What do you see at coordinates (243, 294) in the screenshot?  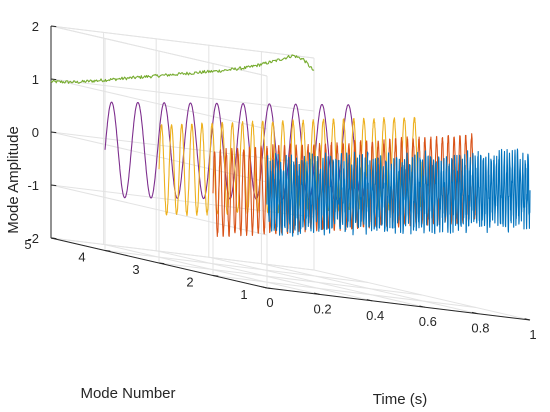 I see `y-tick-label: 1` at bounding box center [243, 294].